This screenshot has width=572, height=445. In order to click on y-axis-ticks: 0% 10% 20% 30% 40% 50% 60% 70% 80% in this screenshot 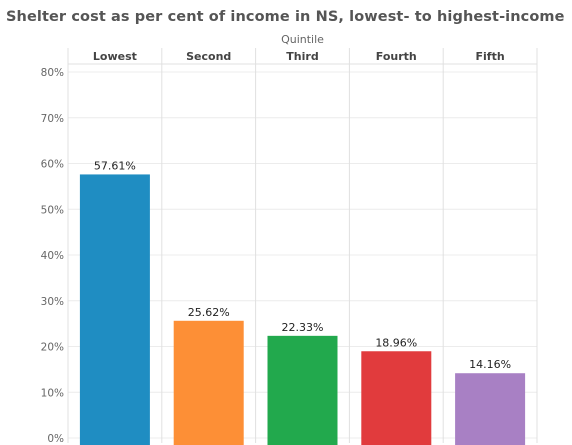, I will do `click(52, 256)`.